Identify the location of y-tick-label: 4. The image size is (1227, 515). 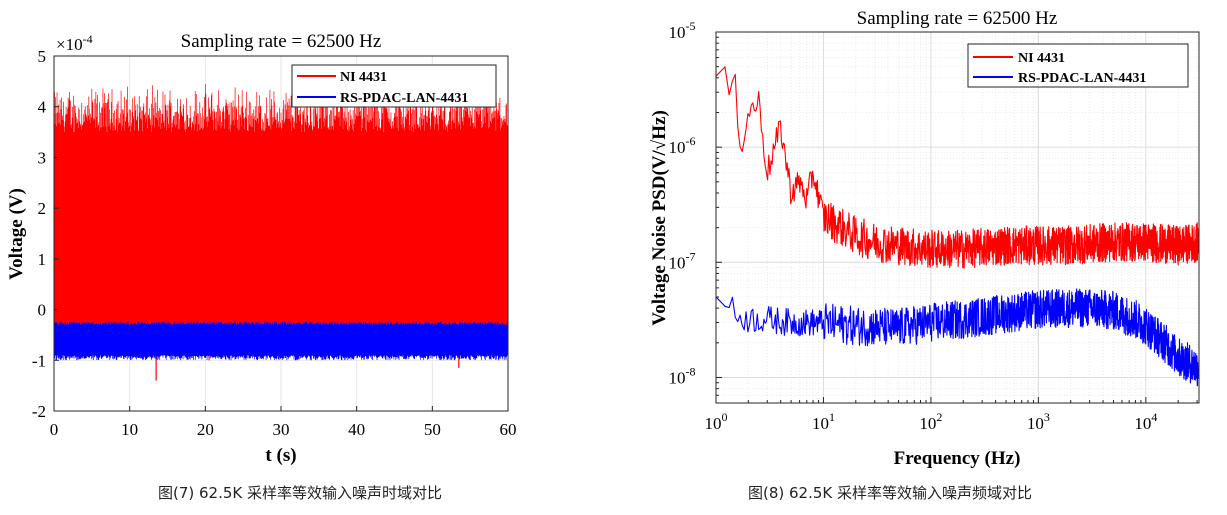
(42, 107).